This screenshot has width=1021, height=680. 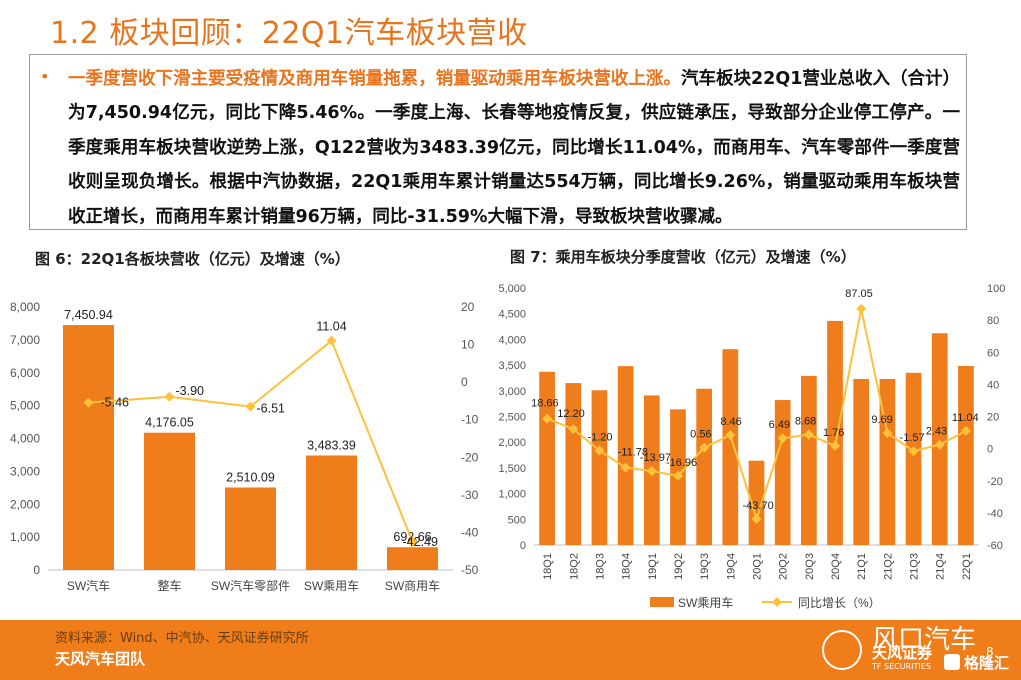 What do you see at coordinates (995, 546) in the screenshot?
I see `fig7-y2-tick: -60` at bounding box center [995, 546].